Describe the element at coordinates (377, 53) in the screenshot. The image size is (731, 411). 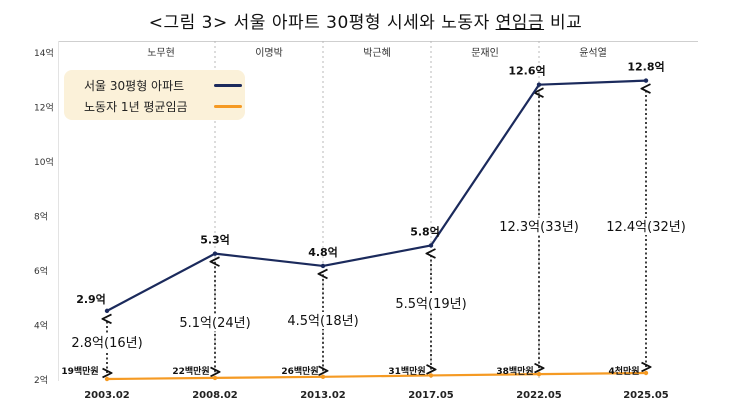
I see `administration-label: 박근혜` at that location.